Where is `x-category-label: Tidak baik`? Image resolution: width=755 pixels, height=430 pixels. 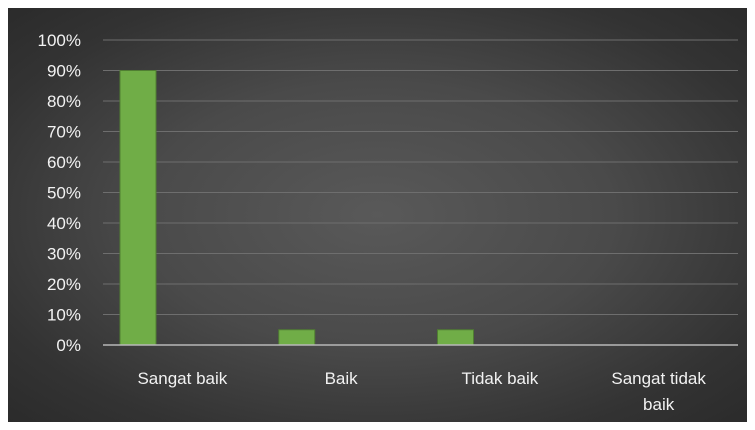 x-category-label: Tidak baik is located at coordinates (499, 378).